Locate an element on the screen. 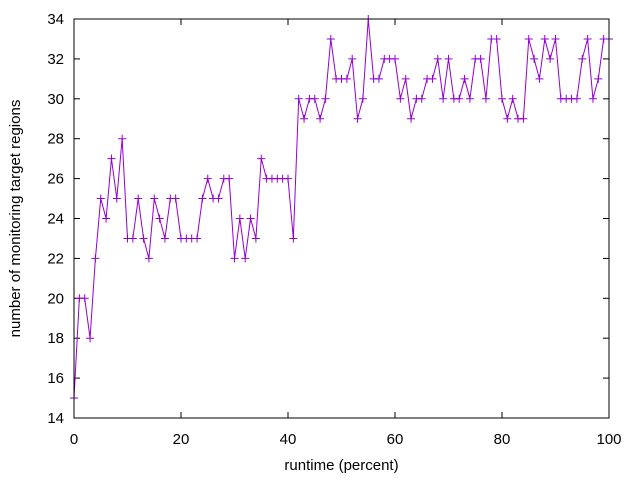  x-axis-title: runtime (percent) is located at coordinates (341, 465).